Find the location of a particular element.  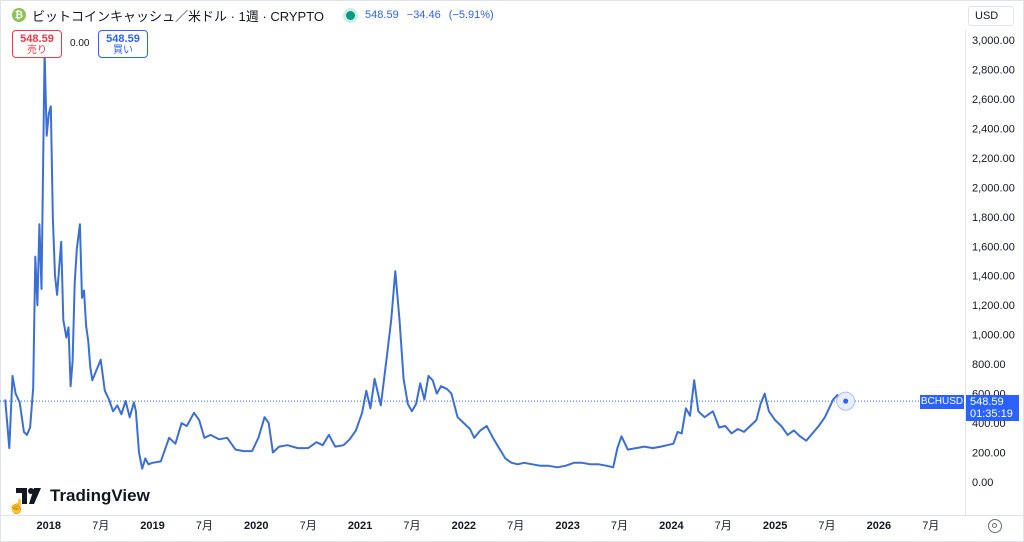

buy-price: 548.59 is located at coordinates (123, 39).